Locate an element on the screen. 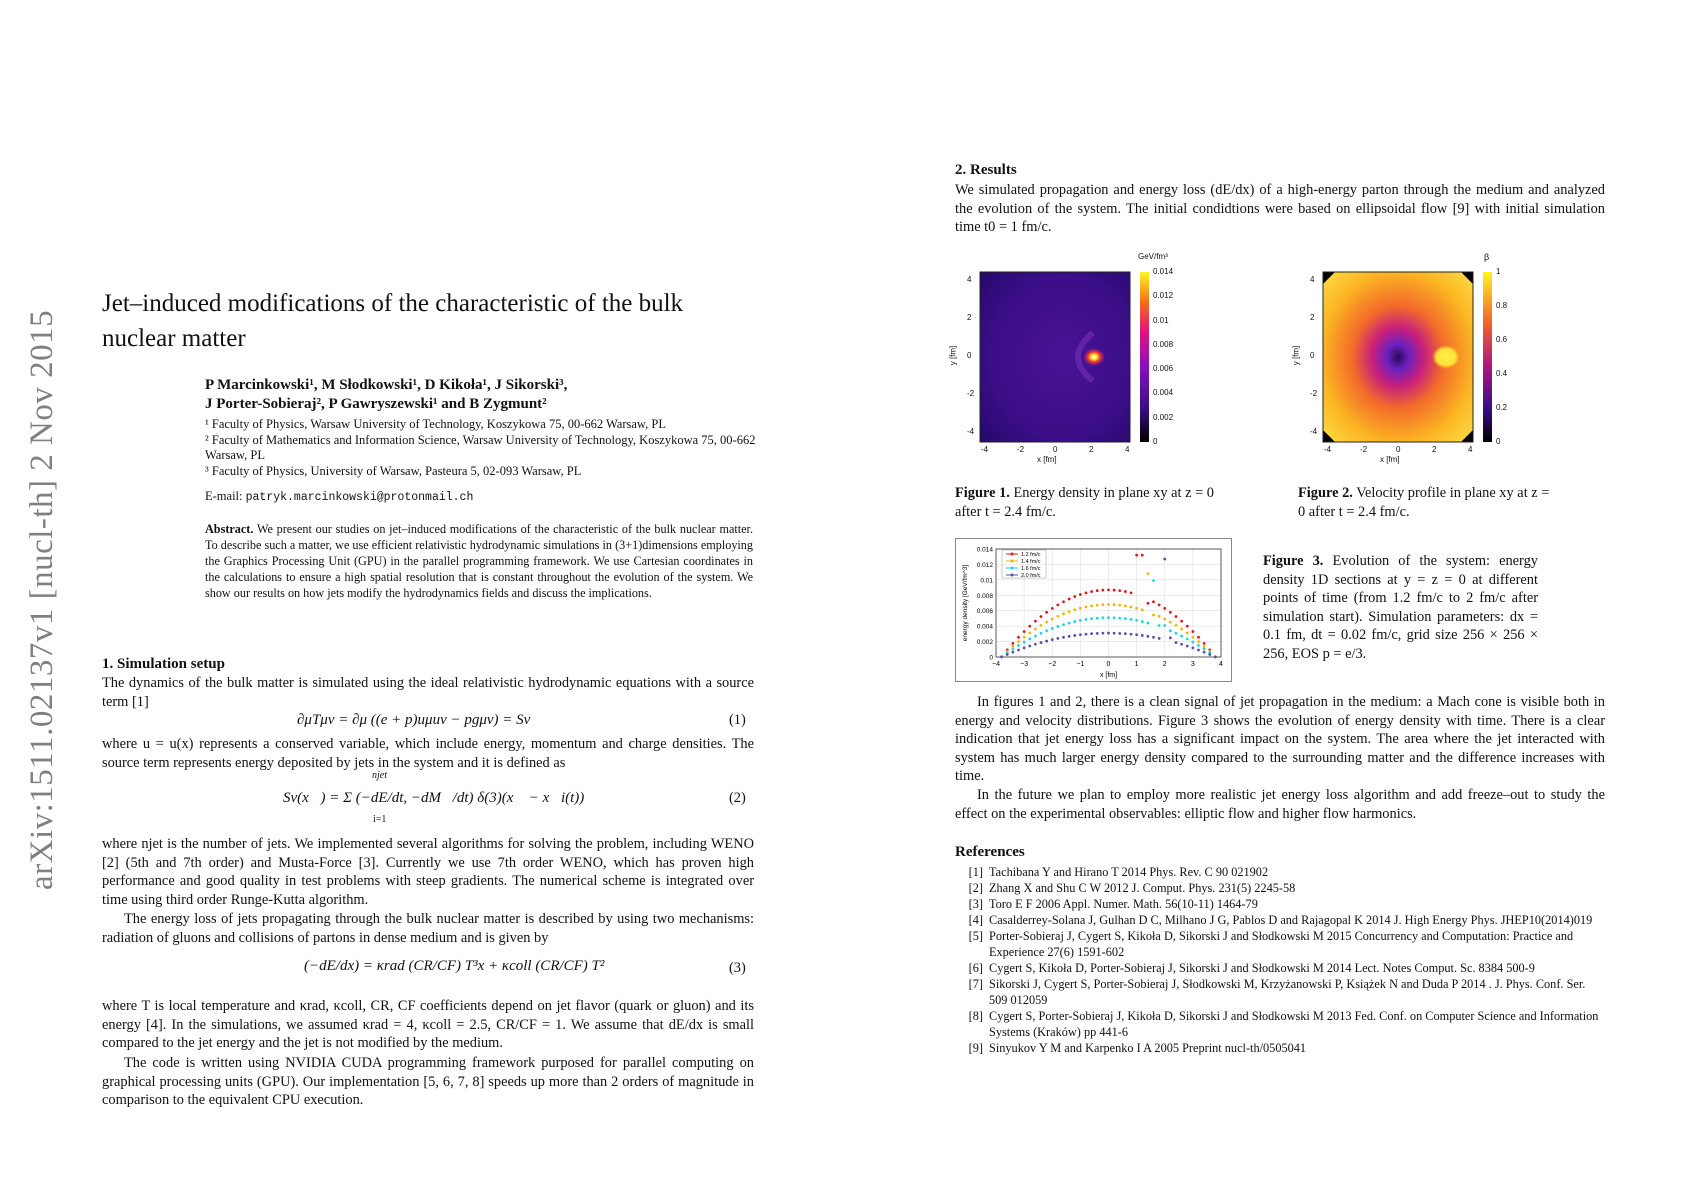 This screenshot has width=1696, height=1200. figure2-y-tick: 4 is located at coordinates (1312, 279).